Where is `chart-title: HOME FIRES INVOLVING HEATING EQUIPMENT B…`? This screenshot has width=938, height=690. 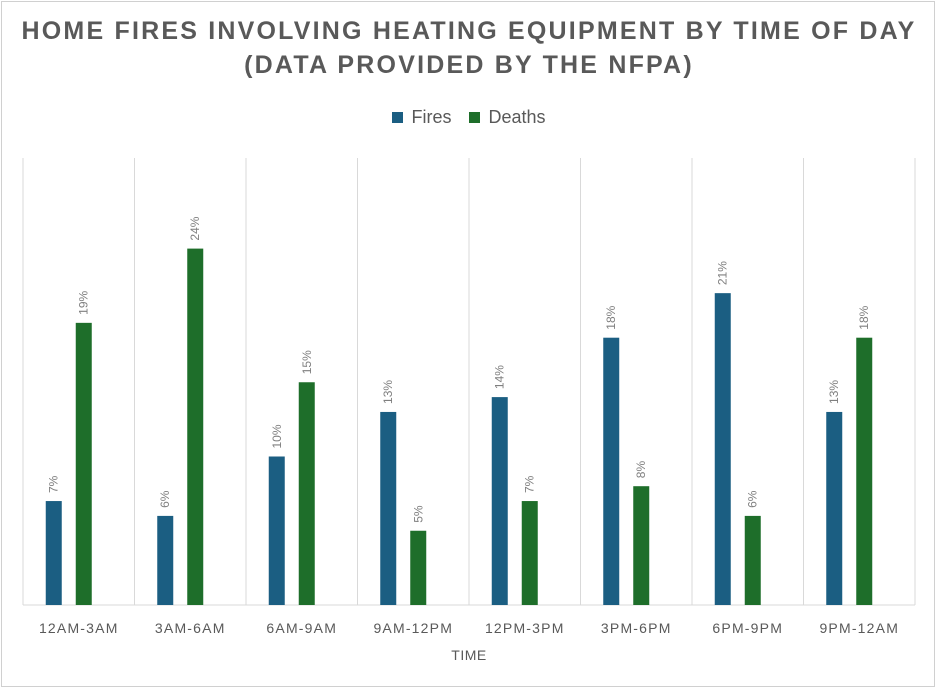
chart-title: HOME FIRES INVOLVING HEATING EQUIPMENT B… is located at coordinates (469, 48).